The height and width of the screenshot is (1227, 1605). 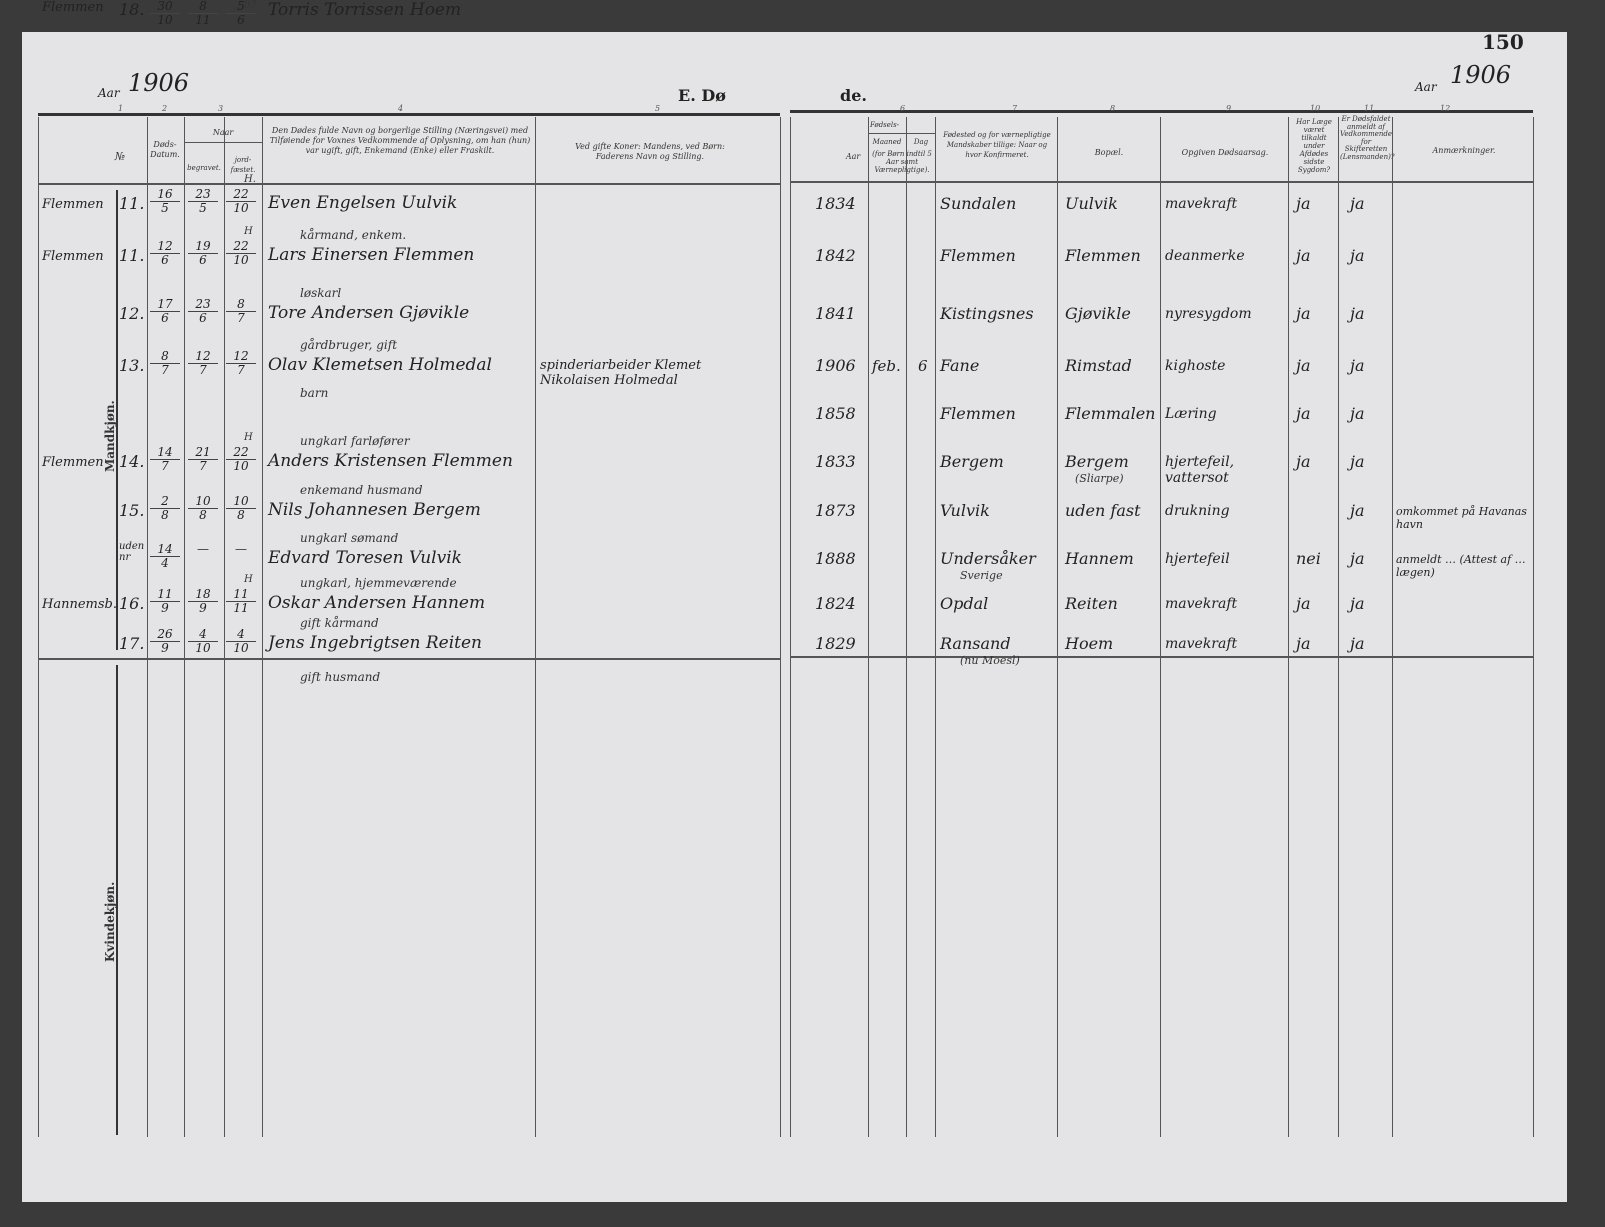 What do you see at coordinates (1161, 657) in the screenshot?
I see `section-rule` at bounding box center [1161, 657].